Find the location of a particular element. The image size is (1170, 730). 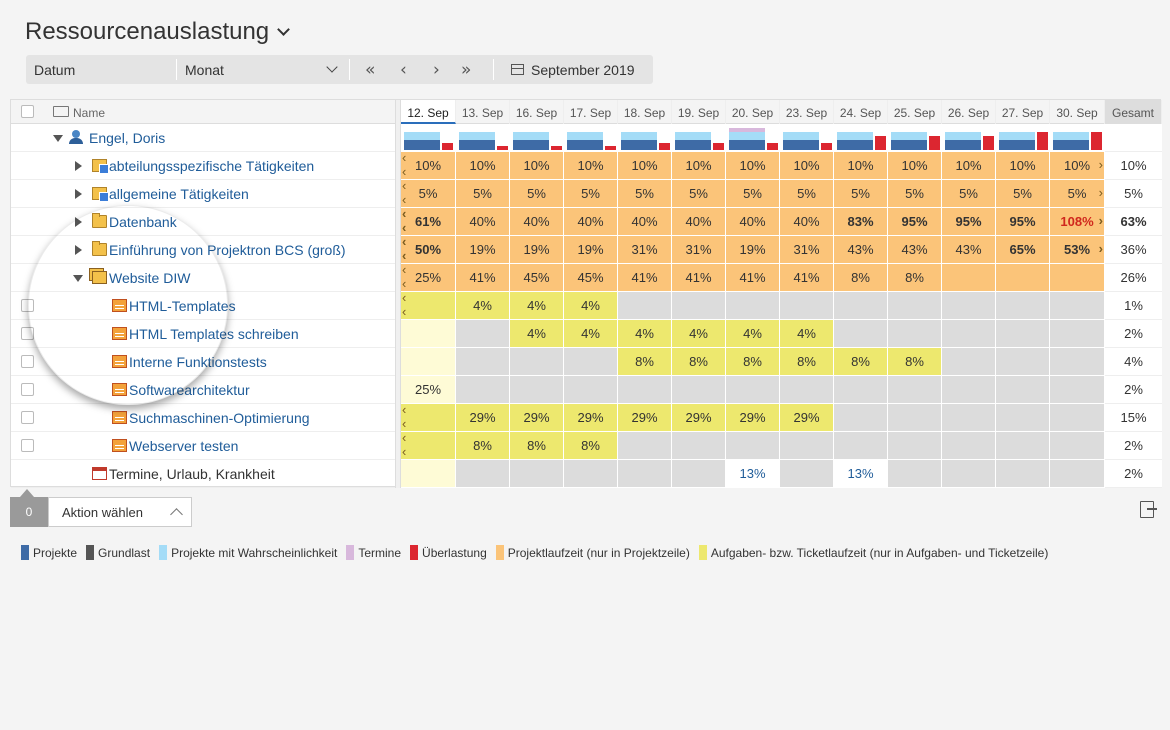

project-row: Website DIW is located at coordinates (203, 278).